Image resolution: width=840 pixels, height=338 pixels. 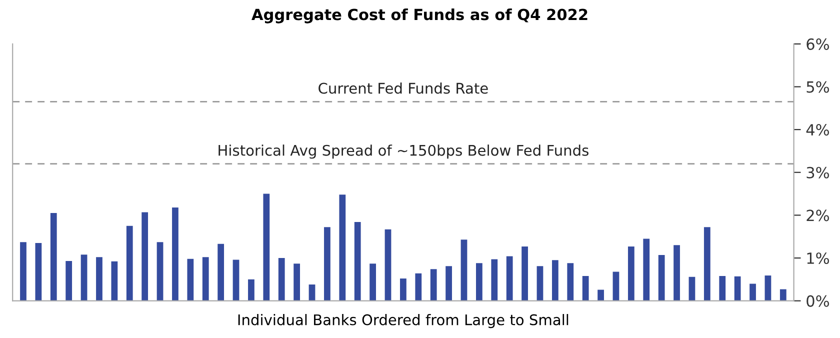 What do you see at coordinates (420, 16) in the screenshot?
I see `chart-title: Aggregate Cost of Funds as of Q4 2022` at bounding box center [420, 16].